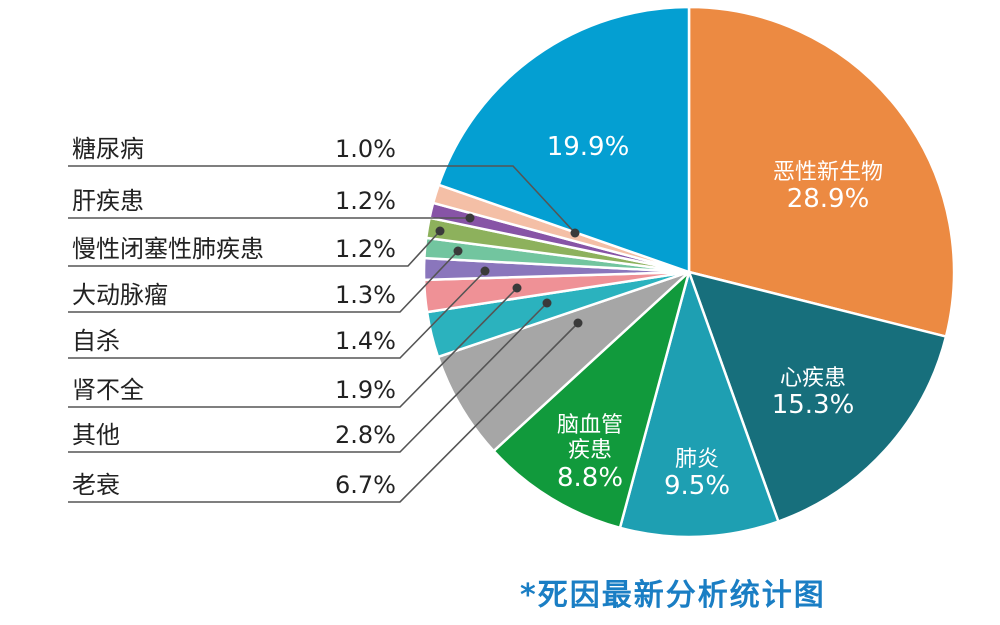 The height and width of the screenshot is (625, 1000). I want to click on pie-slice-老衰, so click(563, 361).